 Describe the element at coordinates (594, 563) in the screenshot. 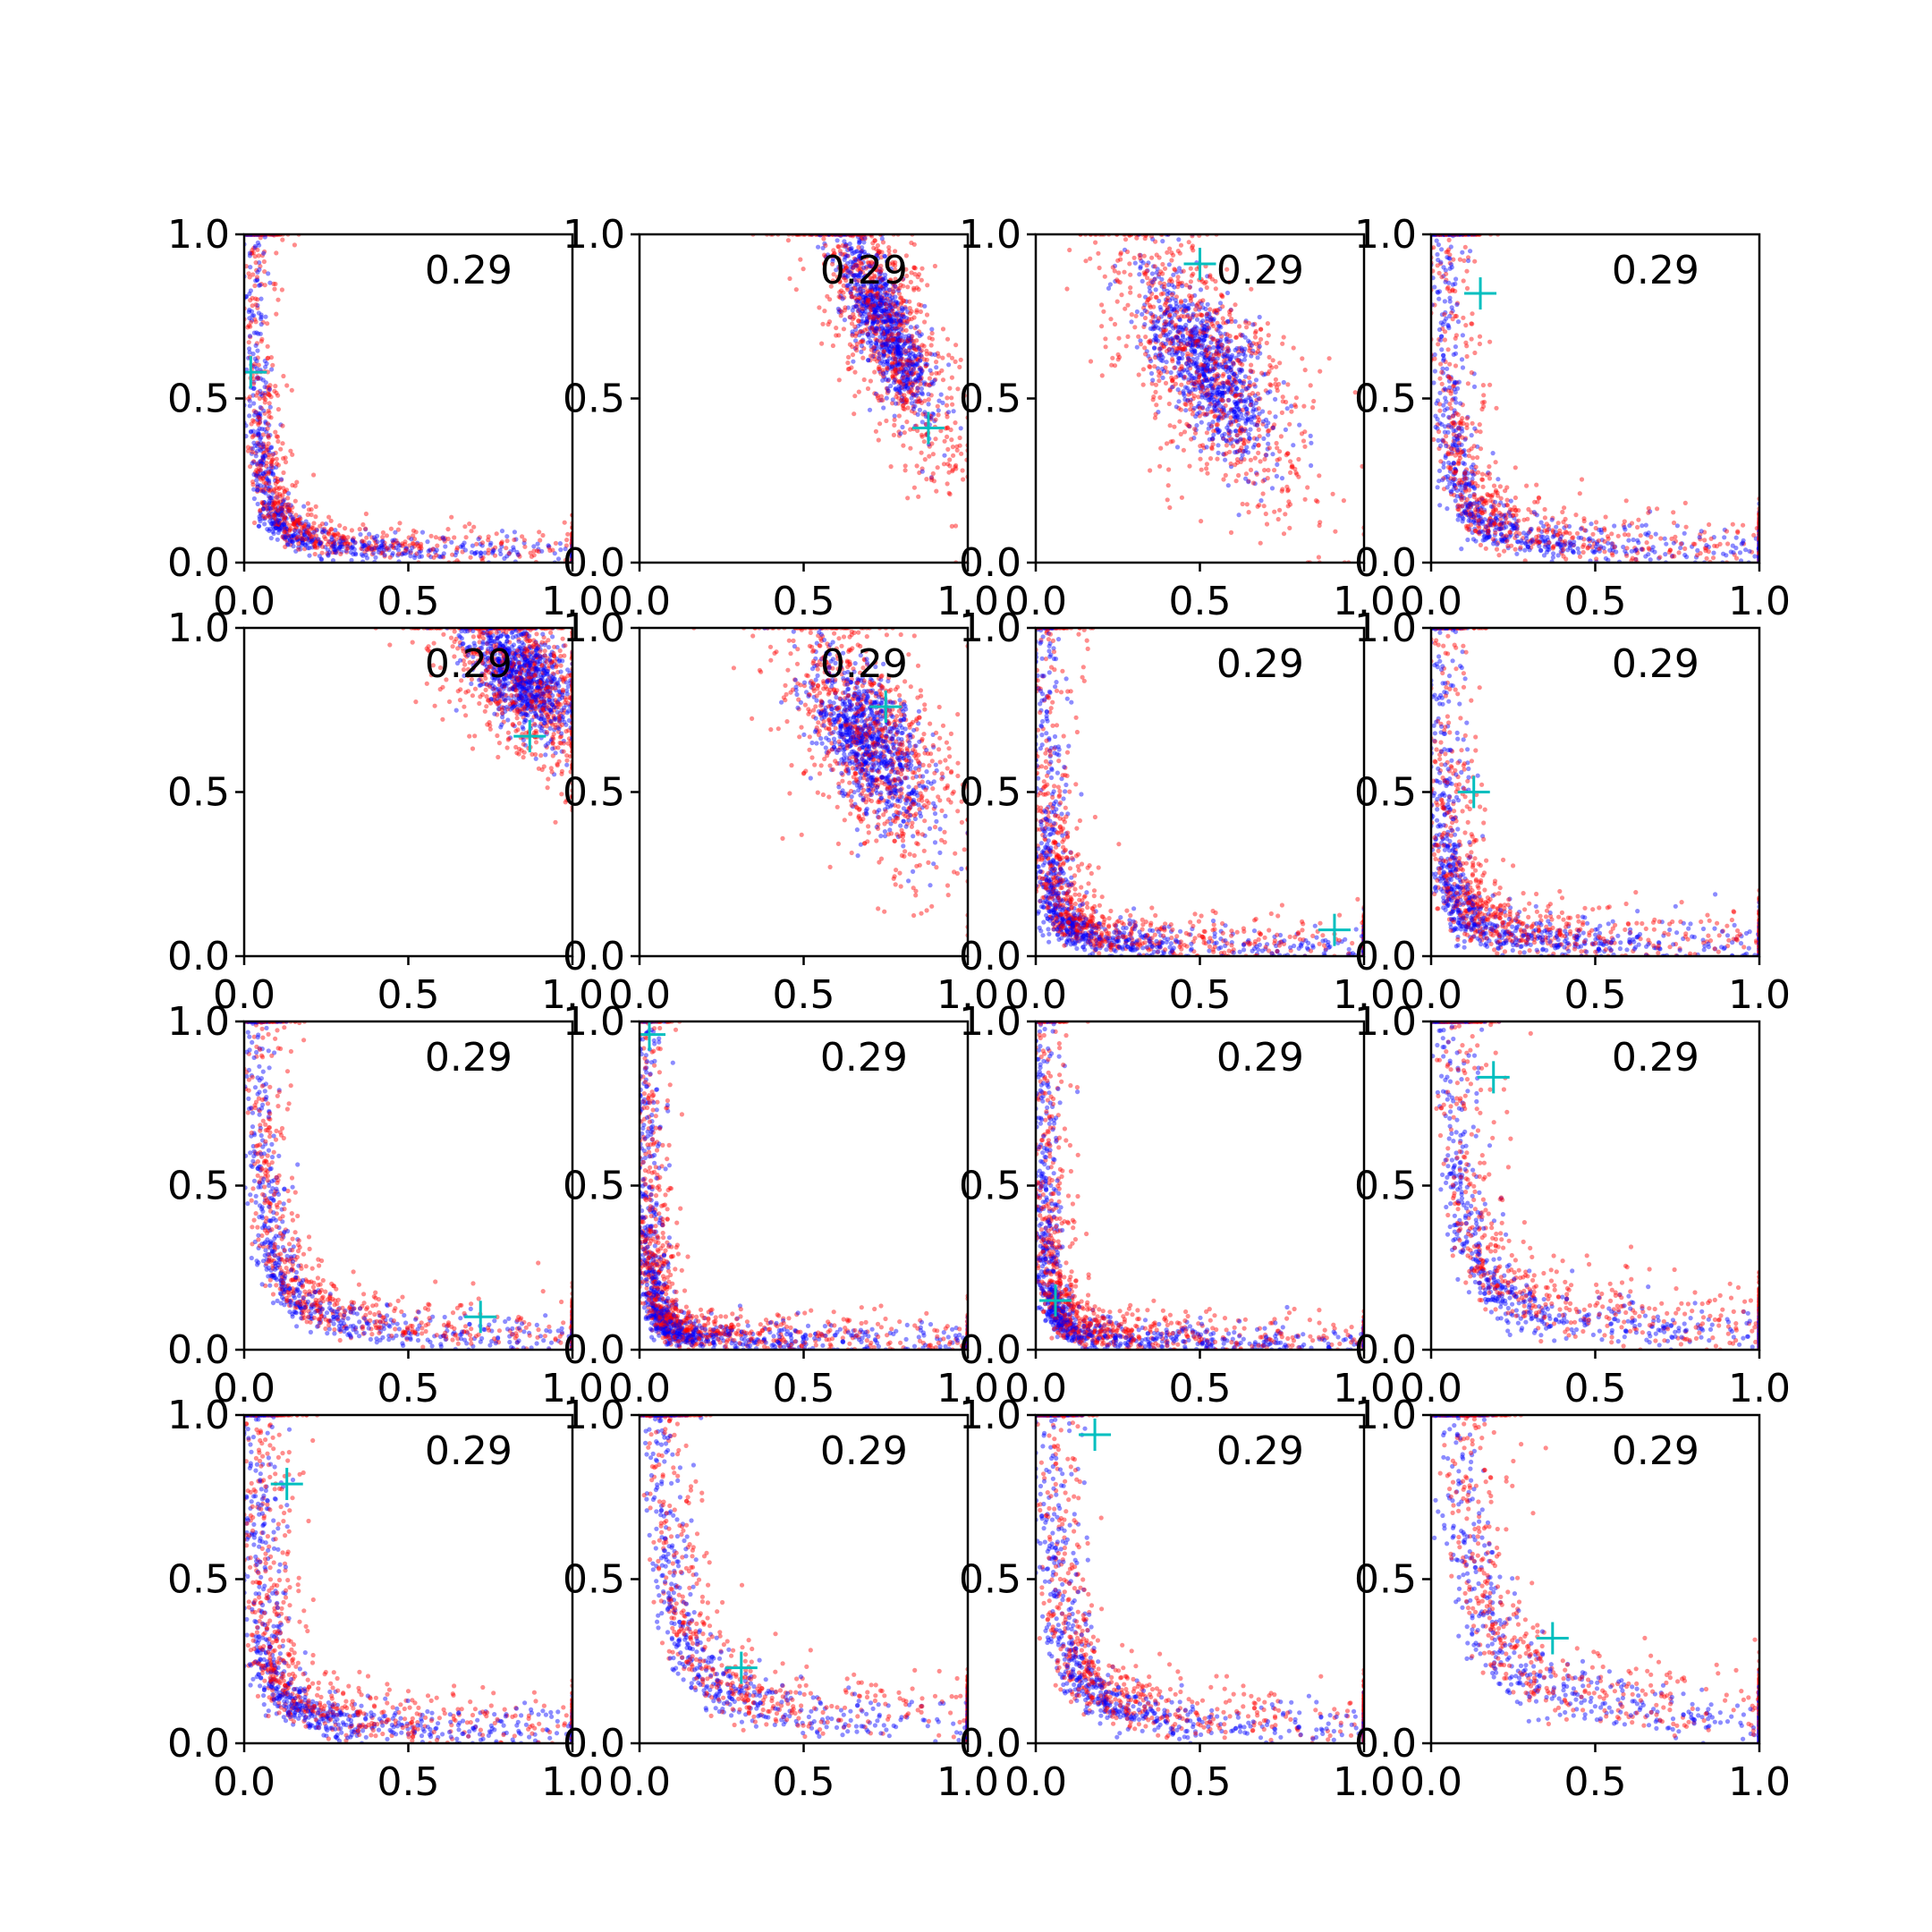

I see `y-tick-label: 0.0` at that location.